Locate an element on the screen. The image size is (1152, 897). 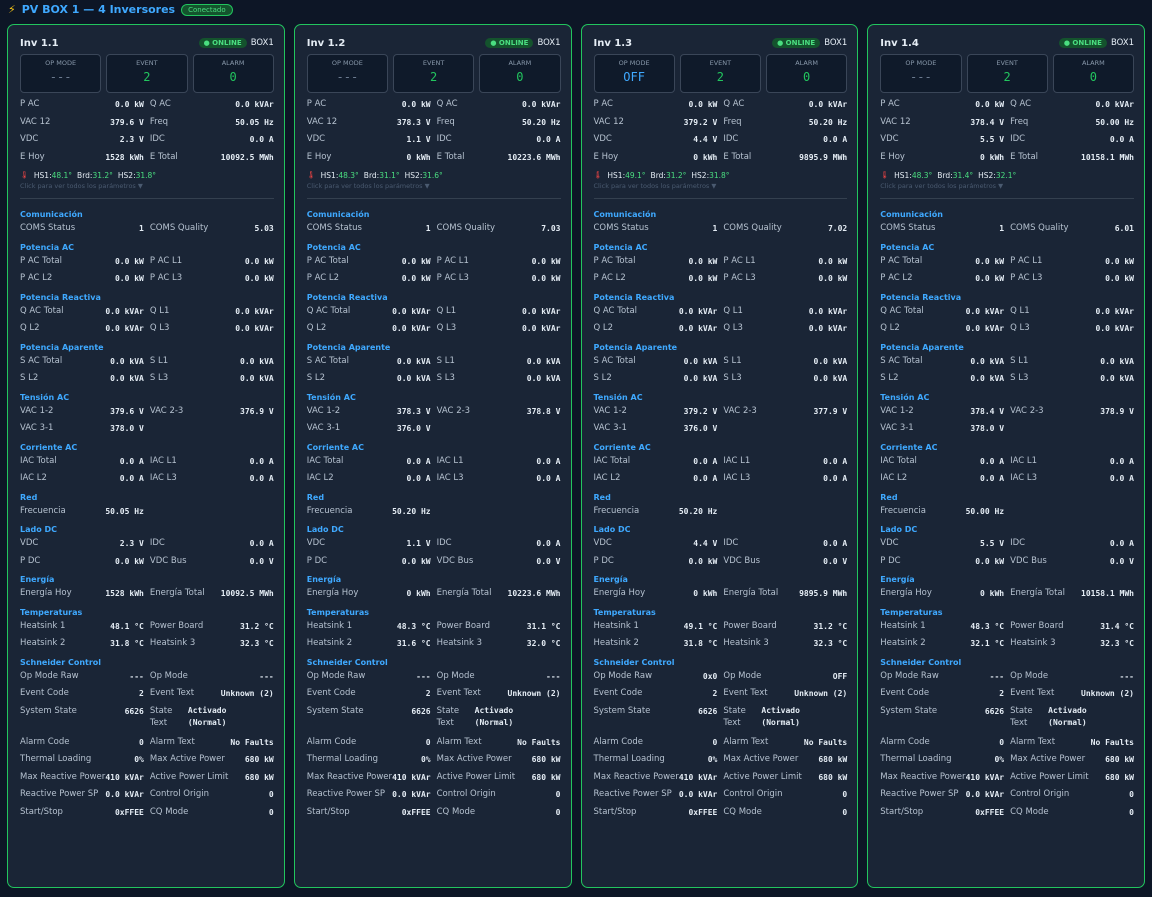
param-state-text: State Text Activado (Normal) is located at coordinates (212, 720).